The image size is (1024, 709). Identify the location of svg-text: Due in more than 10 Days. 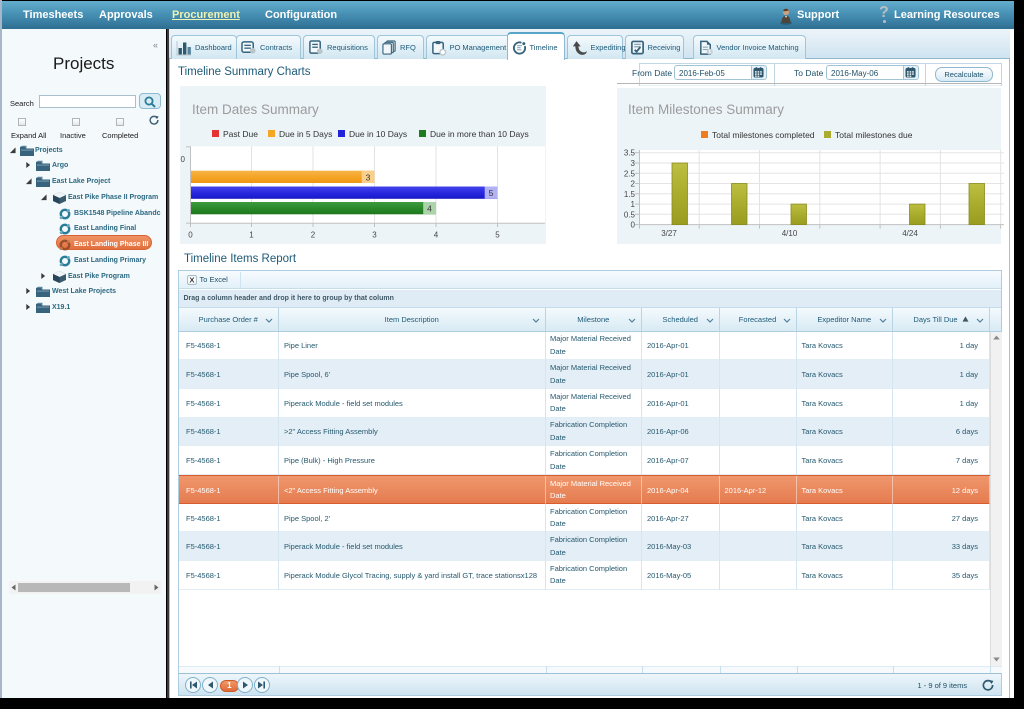
(479, 134).